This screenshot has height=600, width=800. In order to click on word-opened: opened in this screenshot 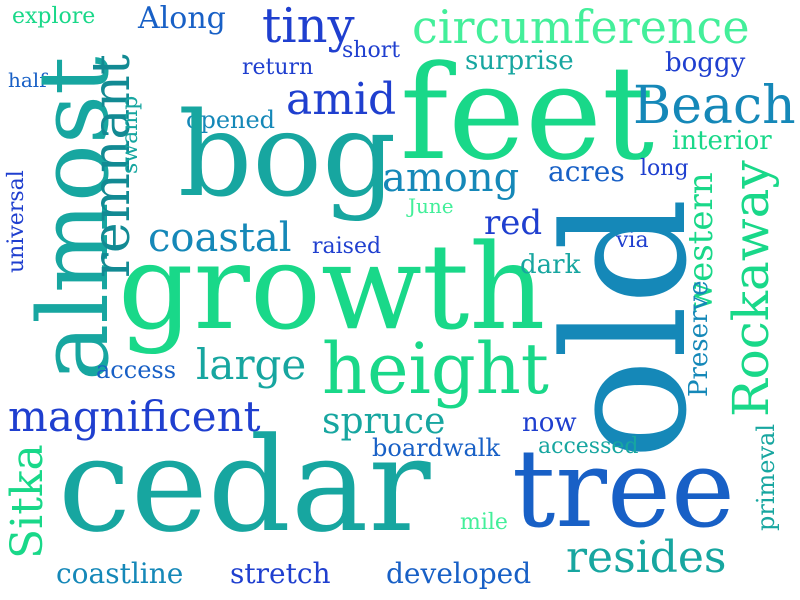, I will do `click(231, 120)`.